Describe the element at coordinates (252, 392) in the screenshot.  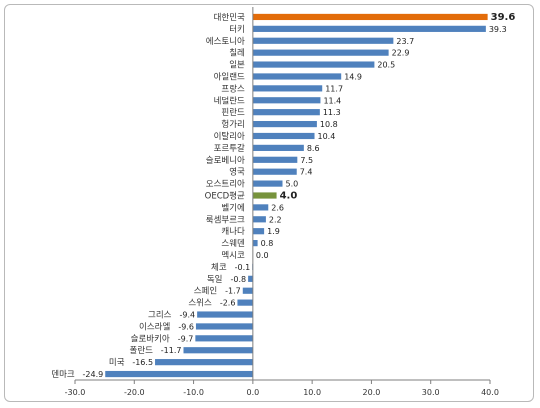
I see `x-tick-label-3: 0.0` at that location.